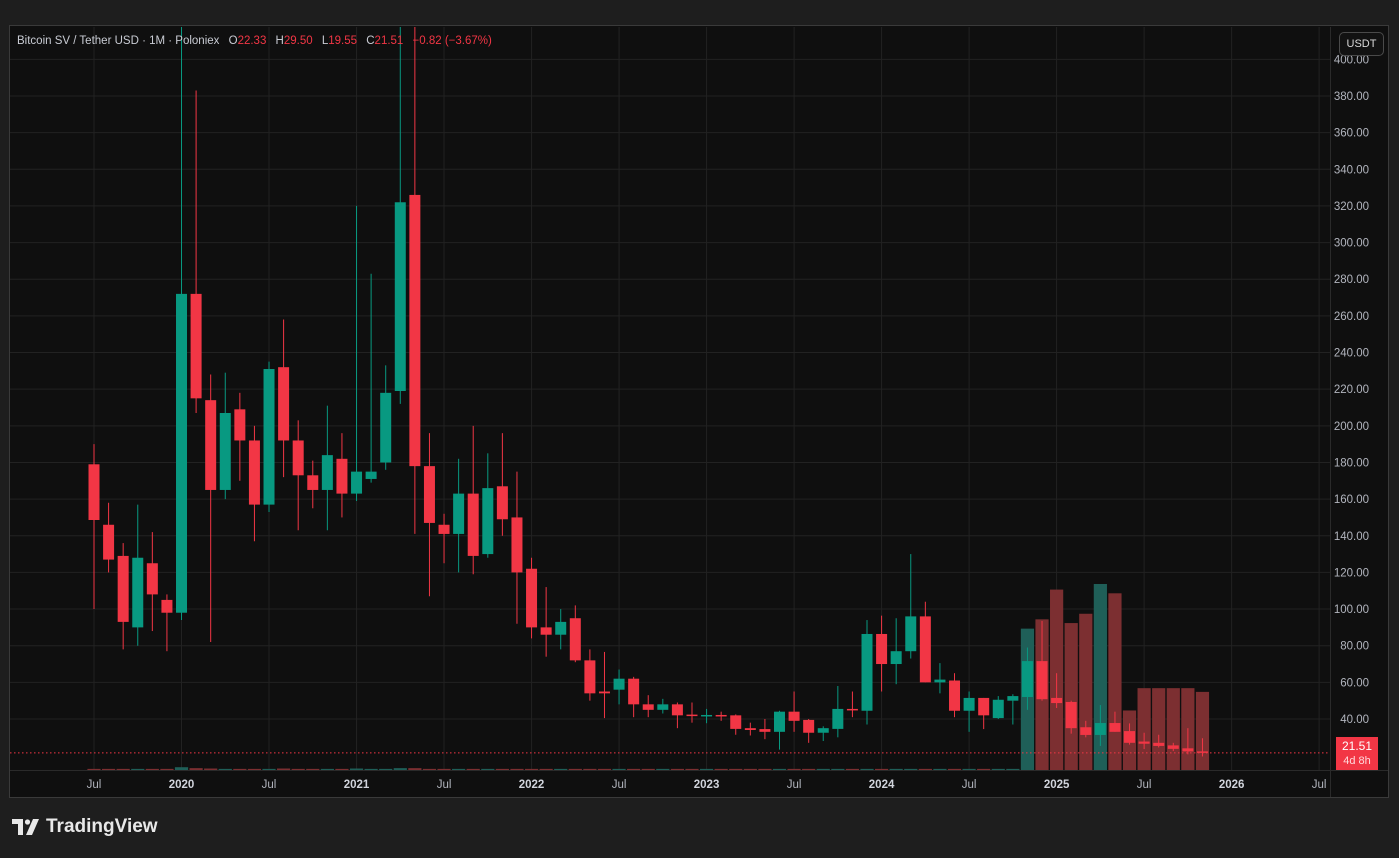 The height and width of the screenshot is (858, 1399). Describe the element at coordinates (1351, 170) in the screenshot. I see `y-tick-label: 340.00` at that location.